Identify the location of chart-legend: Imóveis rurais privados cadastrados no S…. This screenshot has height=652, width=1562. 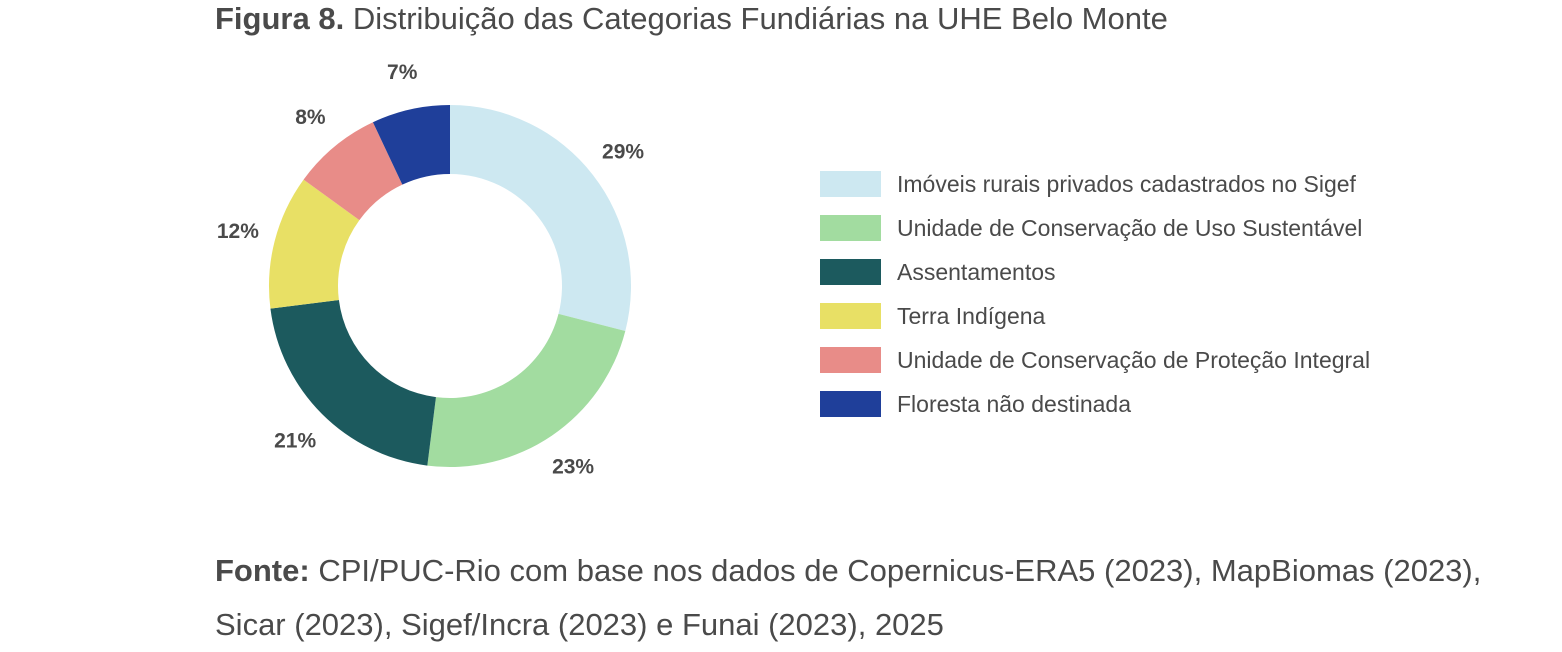
(1095, 294).